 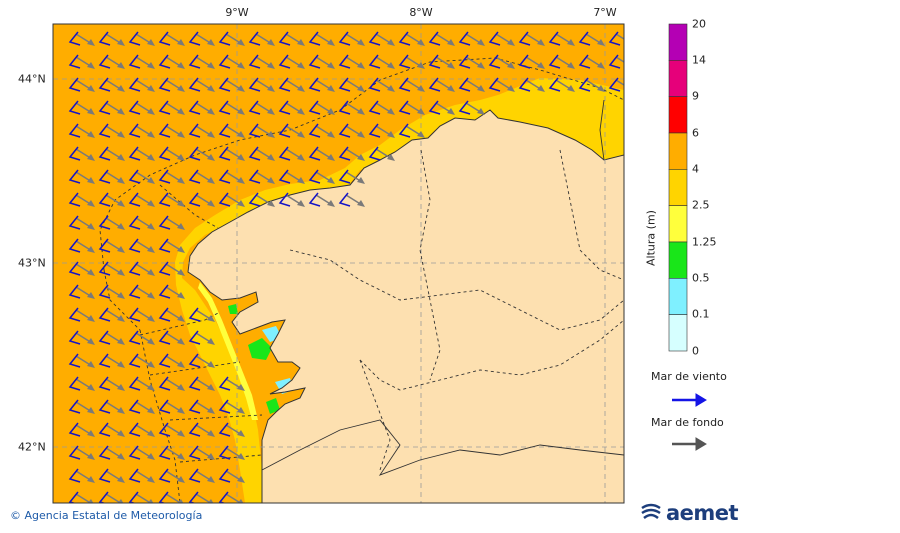 I want to click on colorbar-tick: 6, so click(x=695, y=133).